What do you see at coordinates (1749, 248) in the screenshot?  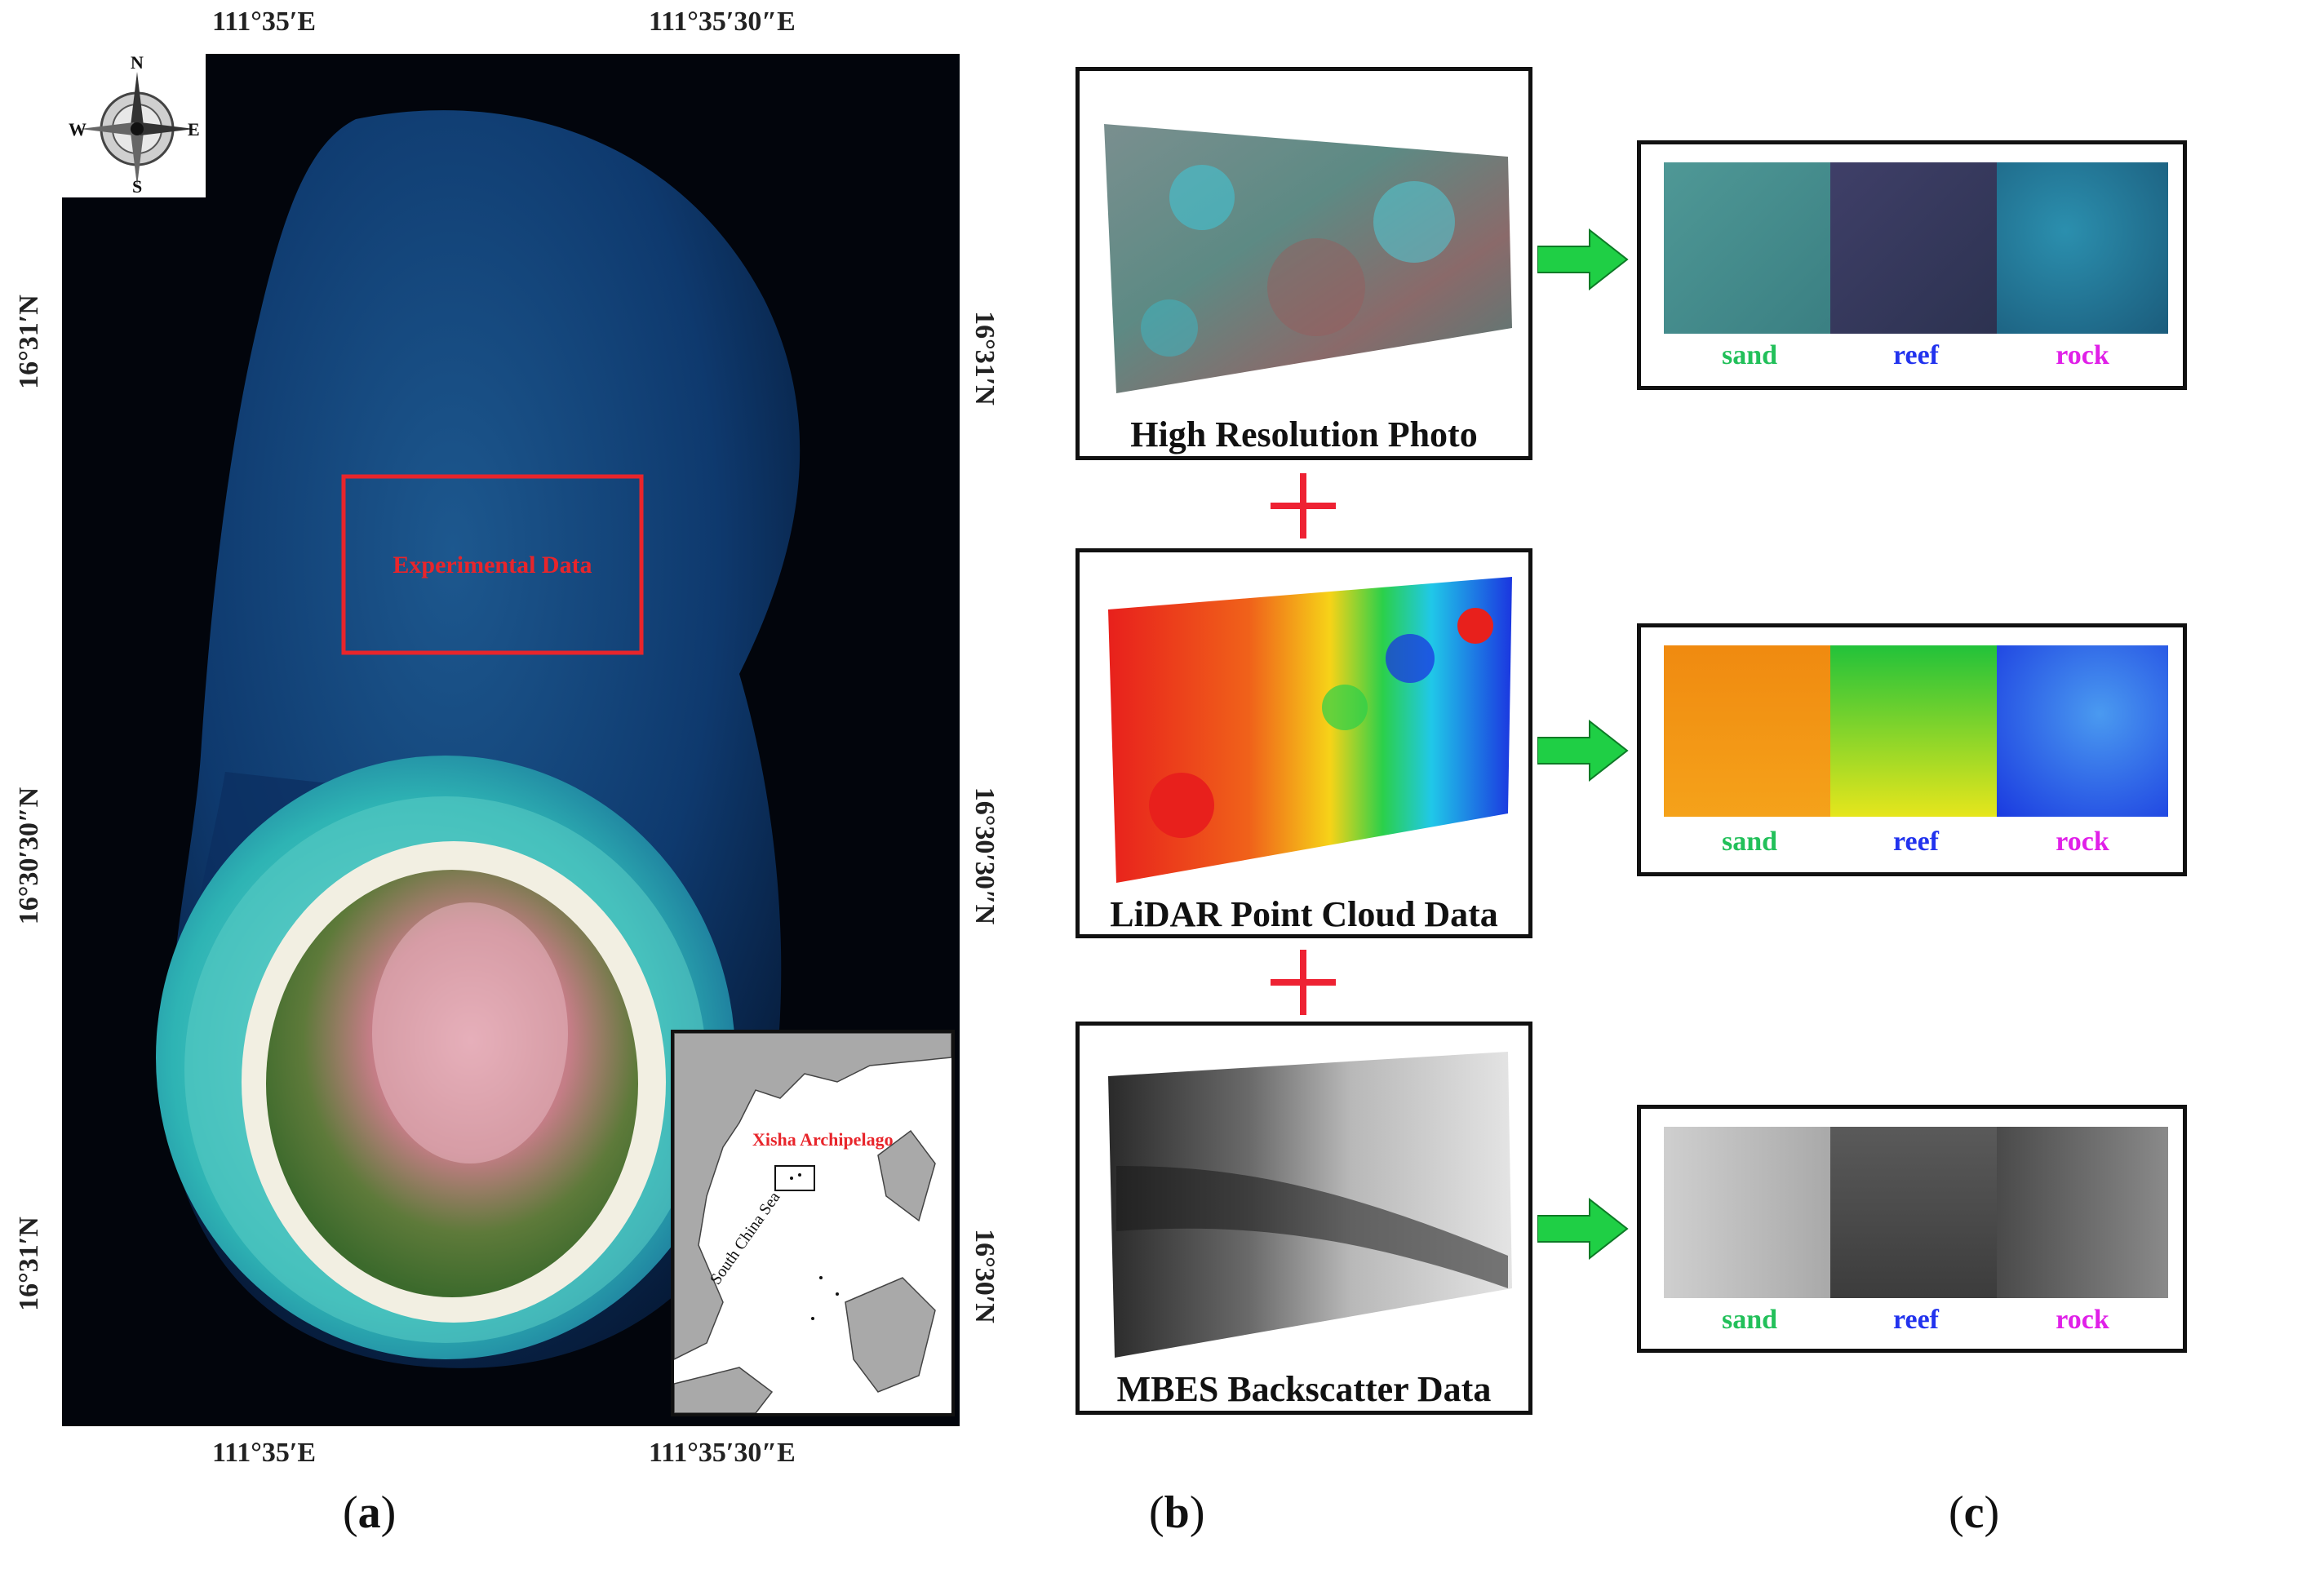 I see `photo-sand-swatch` at bounding box center [1749, 248].